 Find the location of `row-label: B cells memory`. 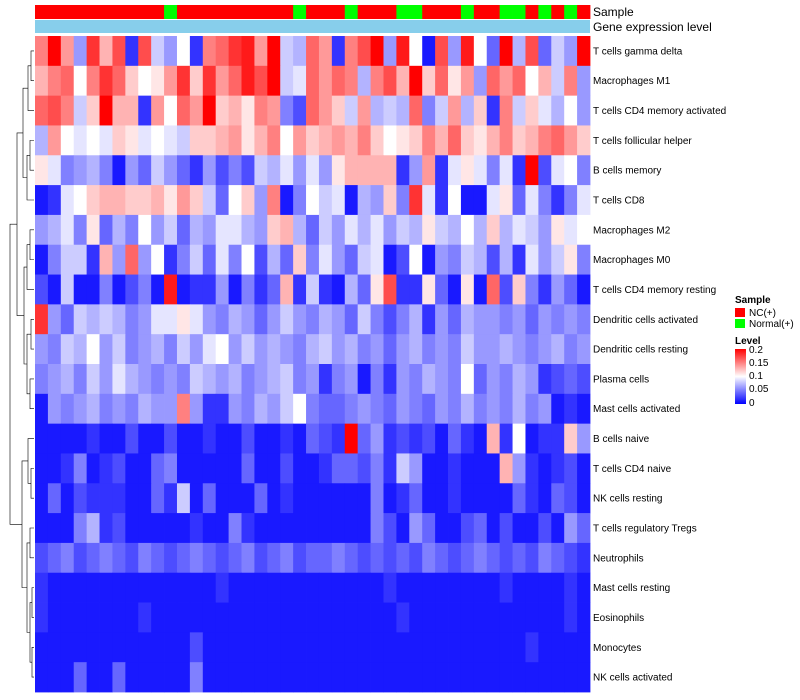

row-label: B cells memory is located at coordinates (627, 171).